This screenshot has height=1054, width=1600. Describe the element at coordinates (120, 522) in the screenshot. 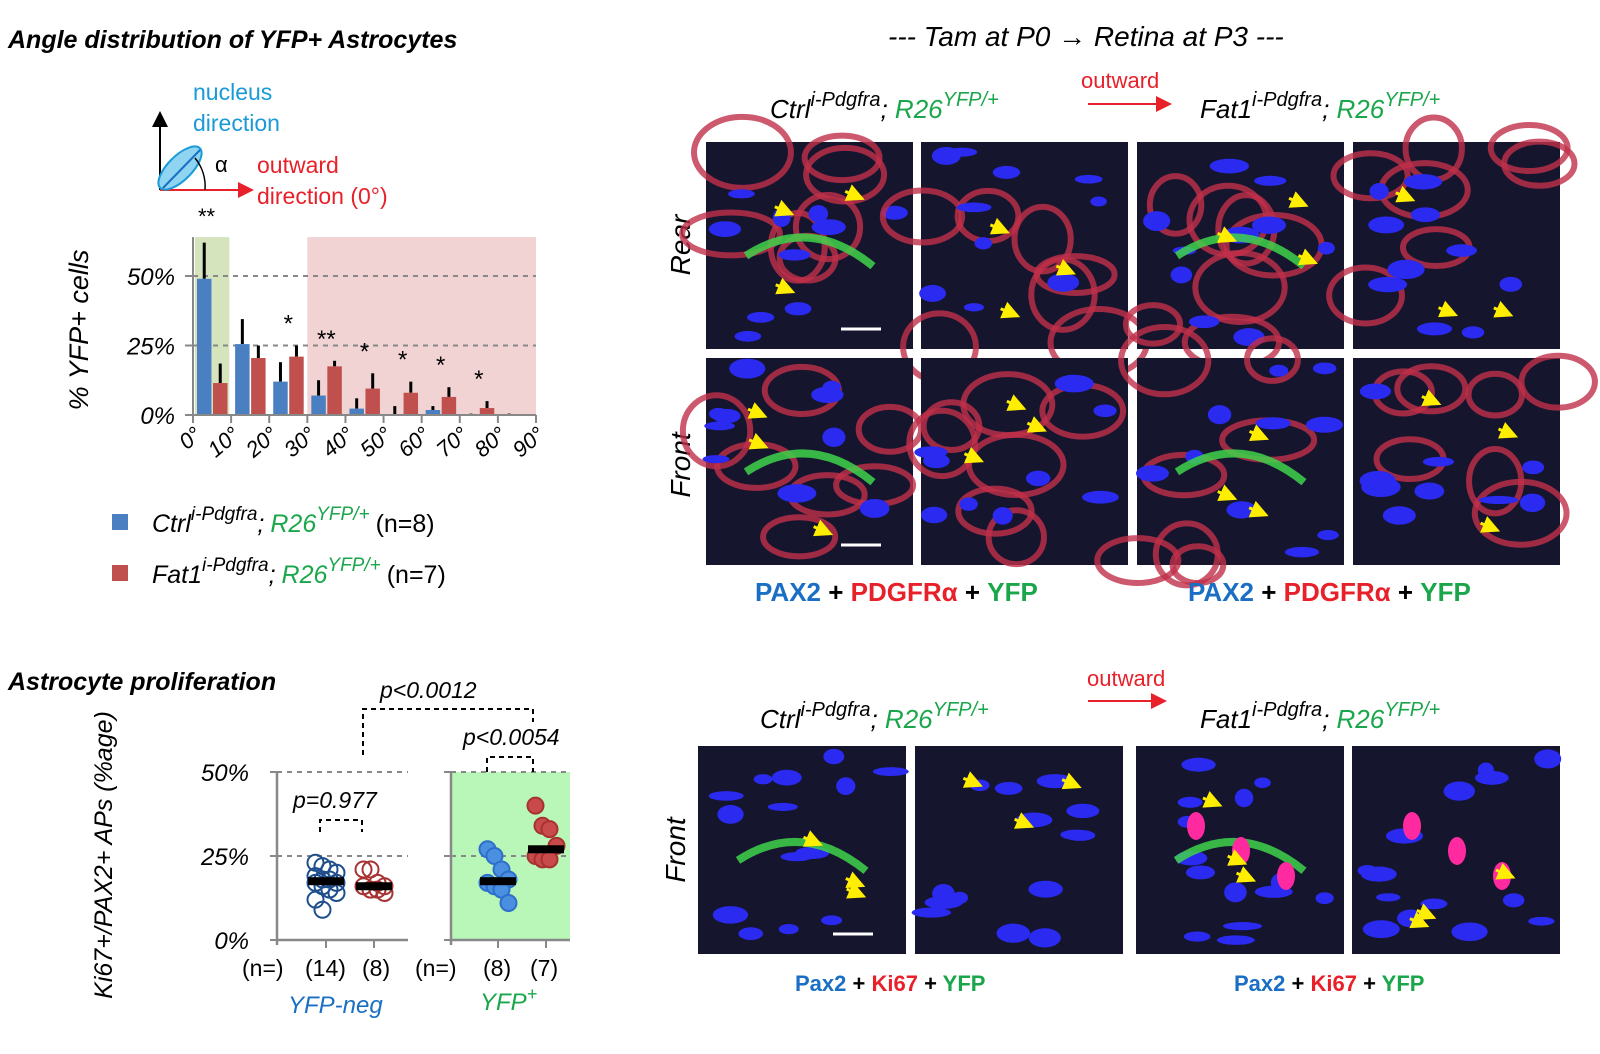

I see `legend-swatch-ctrl` at that location.